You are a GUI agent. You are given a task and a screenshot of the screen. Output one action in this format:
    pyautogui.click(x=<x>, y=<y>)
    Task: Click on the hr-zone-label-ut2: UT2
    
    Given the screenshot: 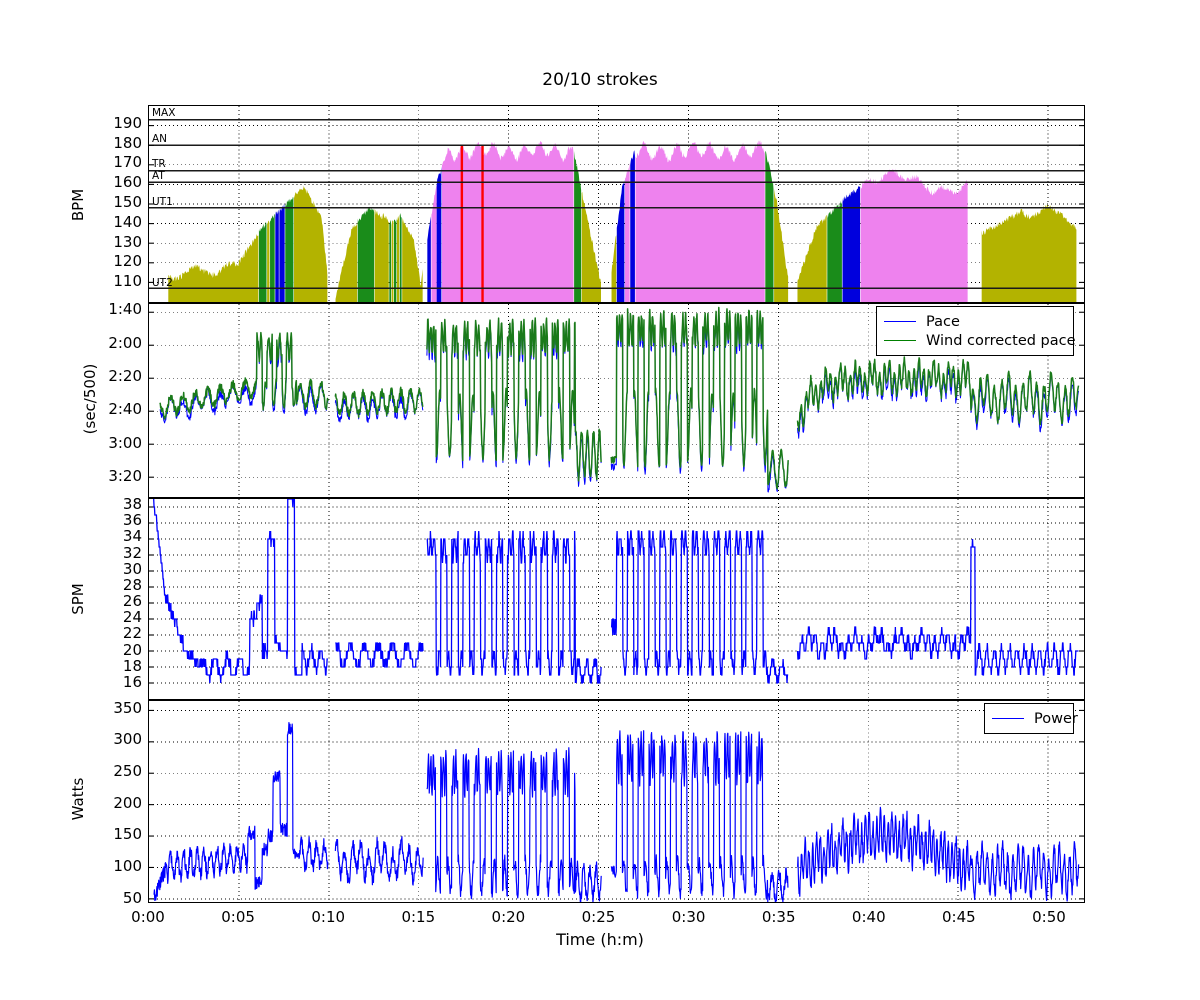 What is the action you would take?
    pyautogui.click(x=162, y=283)
    